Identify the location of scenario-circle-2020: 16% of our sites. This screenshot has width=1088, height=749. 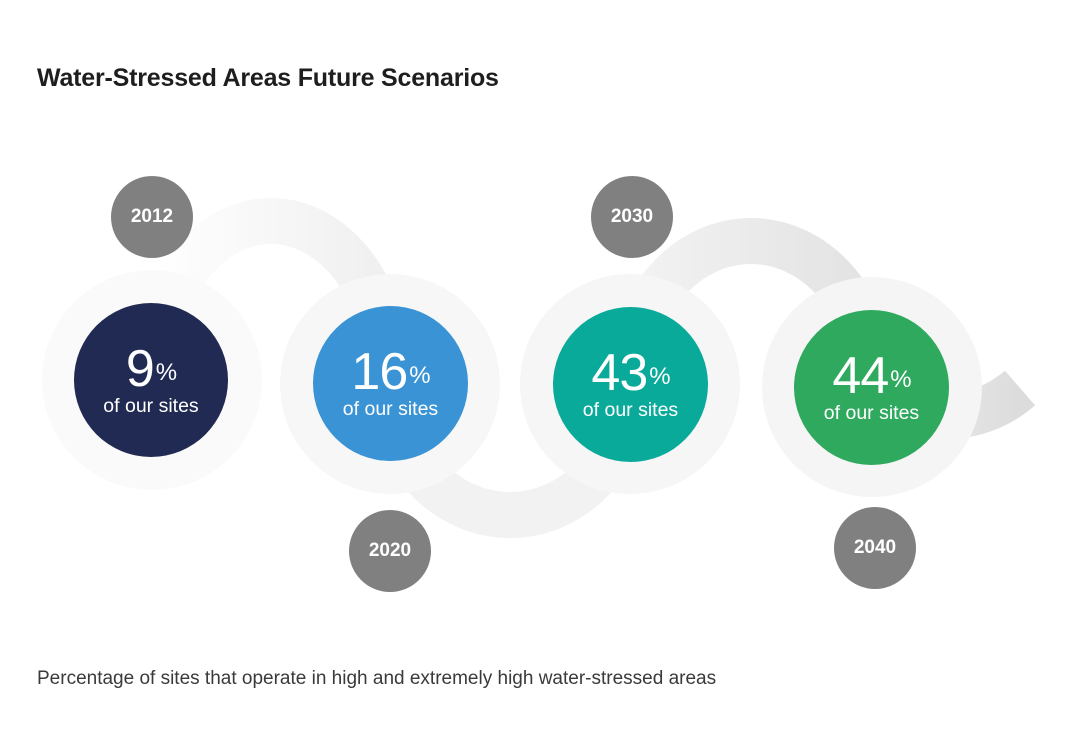
(390, 383).